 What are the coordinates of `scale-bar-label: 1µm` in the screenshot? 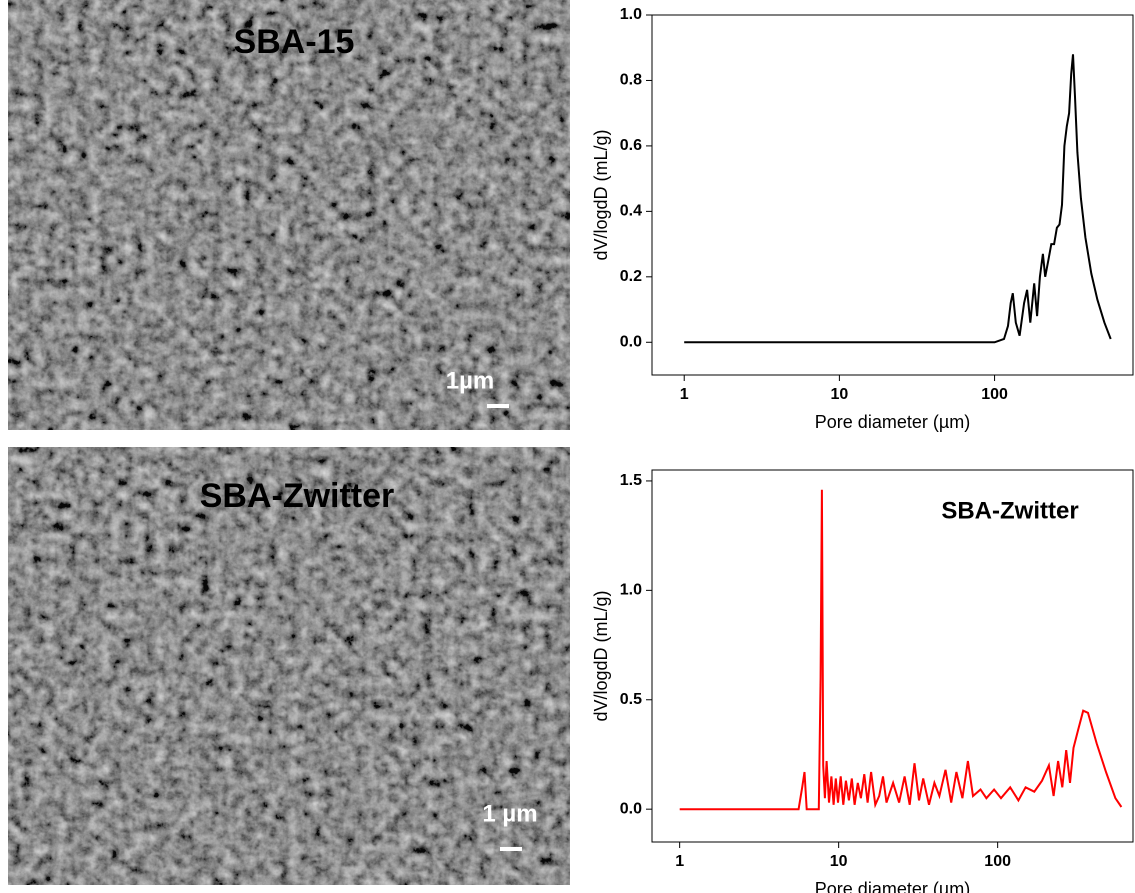 It's located at (470, 380).